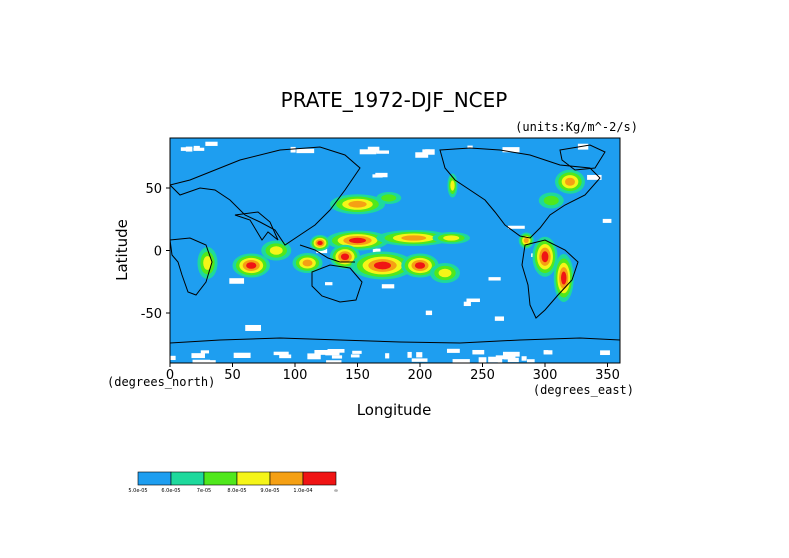  Describe the element at coordinates (420, 375) in the screenshot. I see `x-tick-label: 200` at that location.